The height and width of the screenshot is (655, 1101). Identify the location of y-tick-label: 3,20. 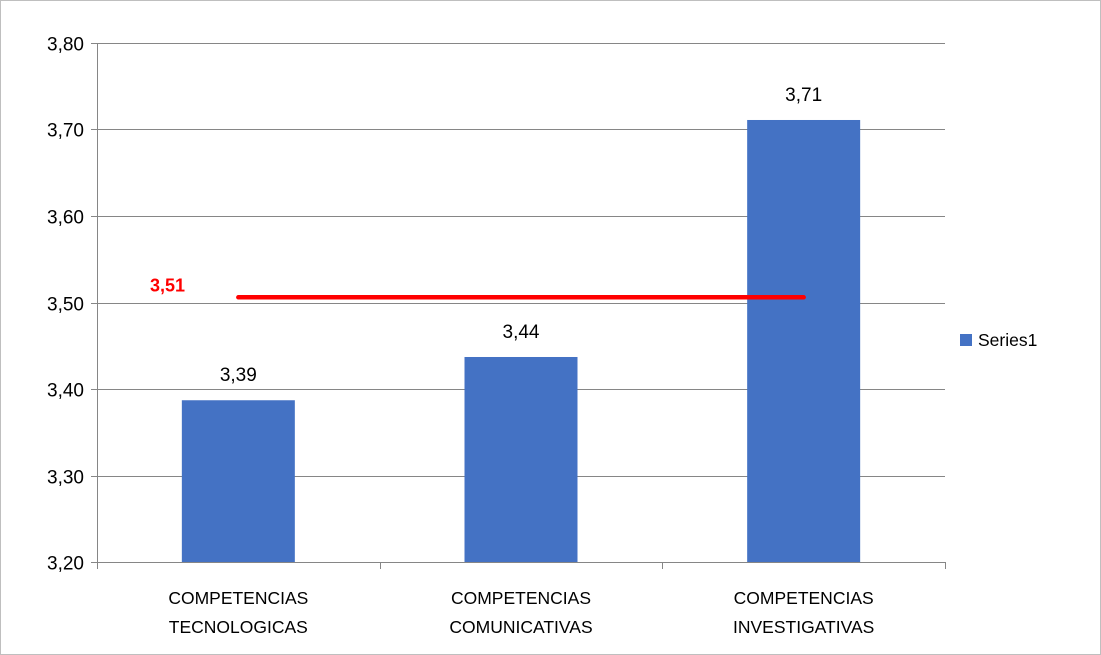
(65, 564).